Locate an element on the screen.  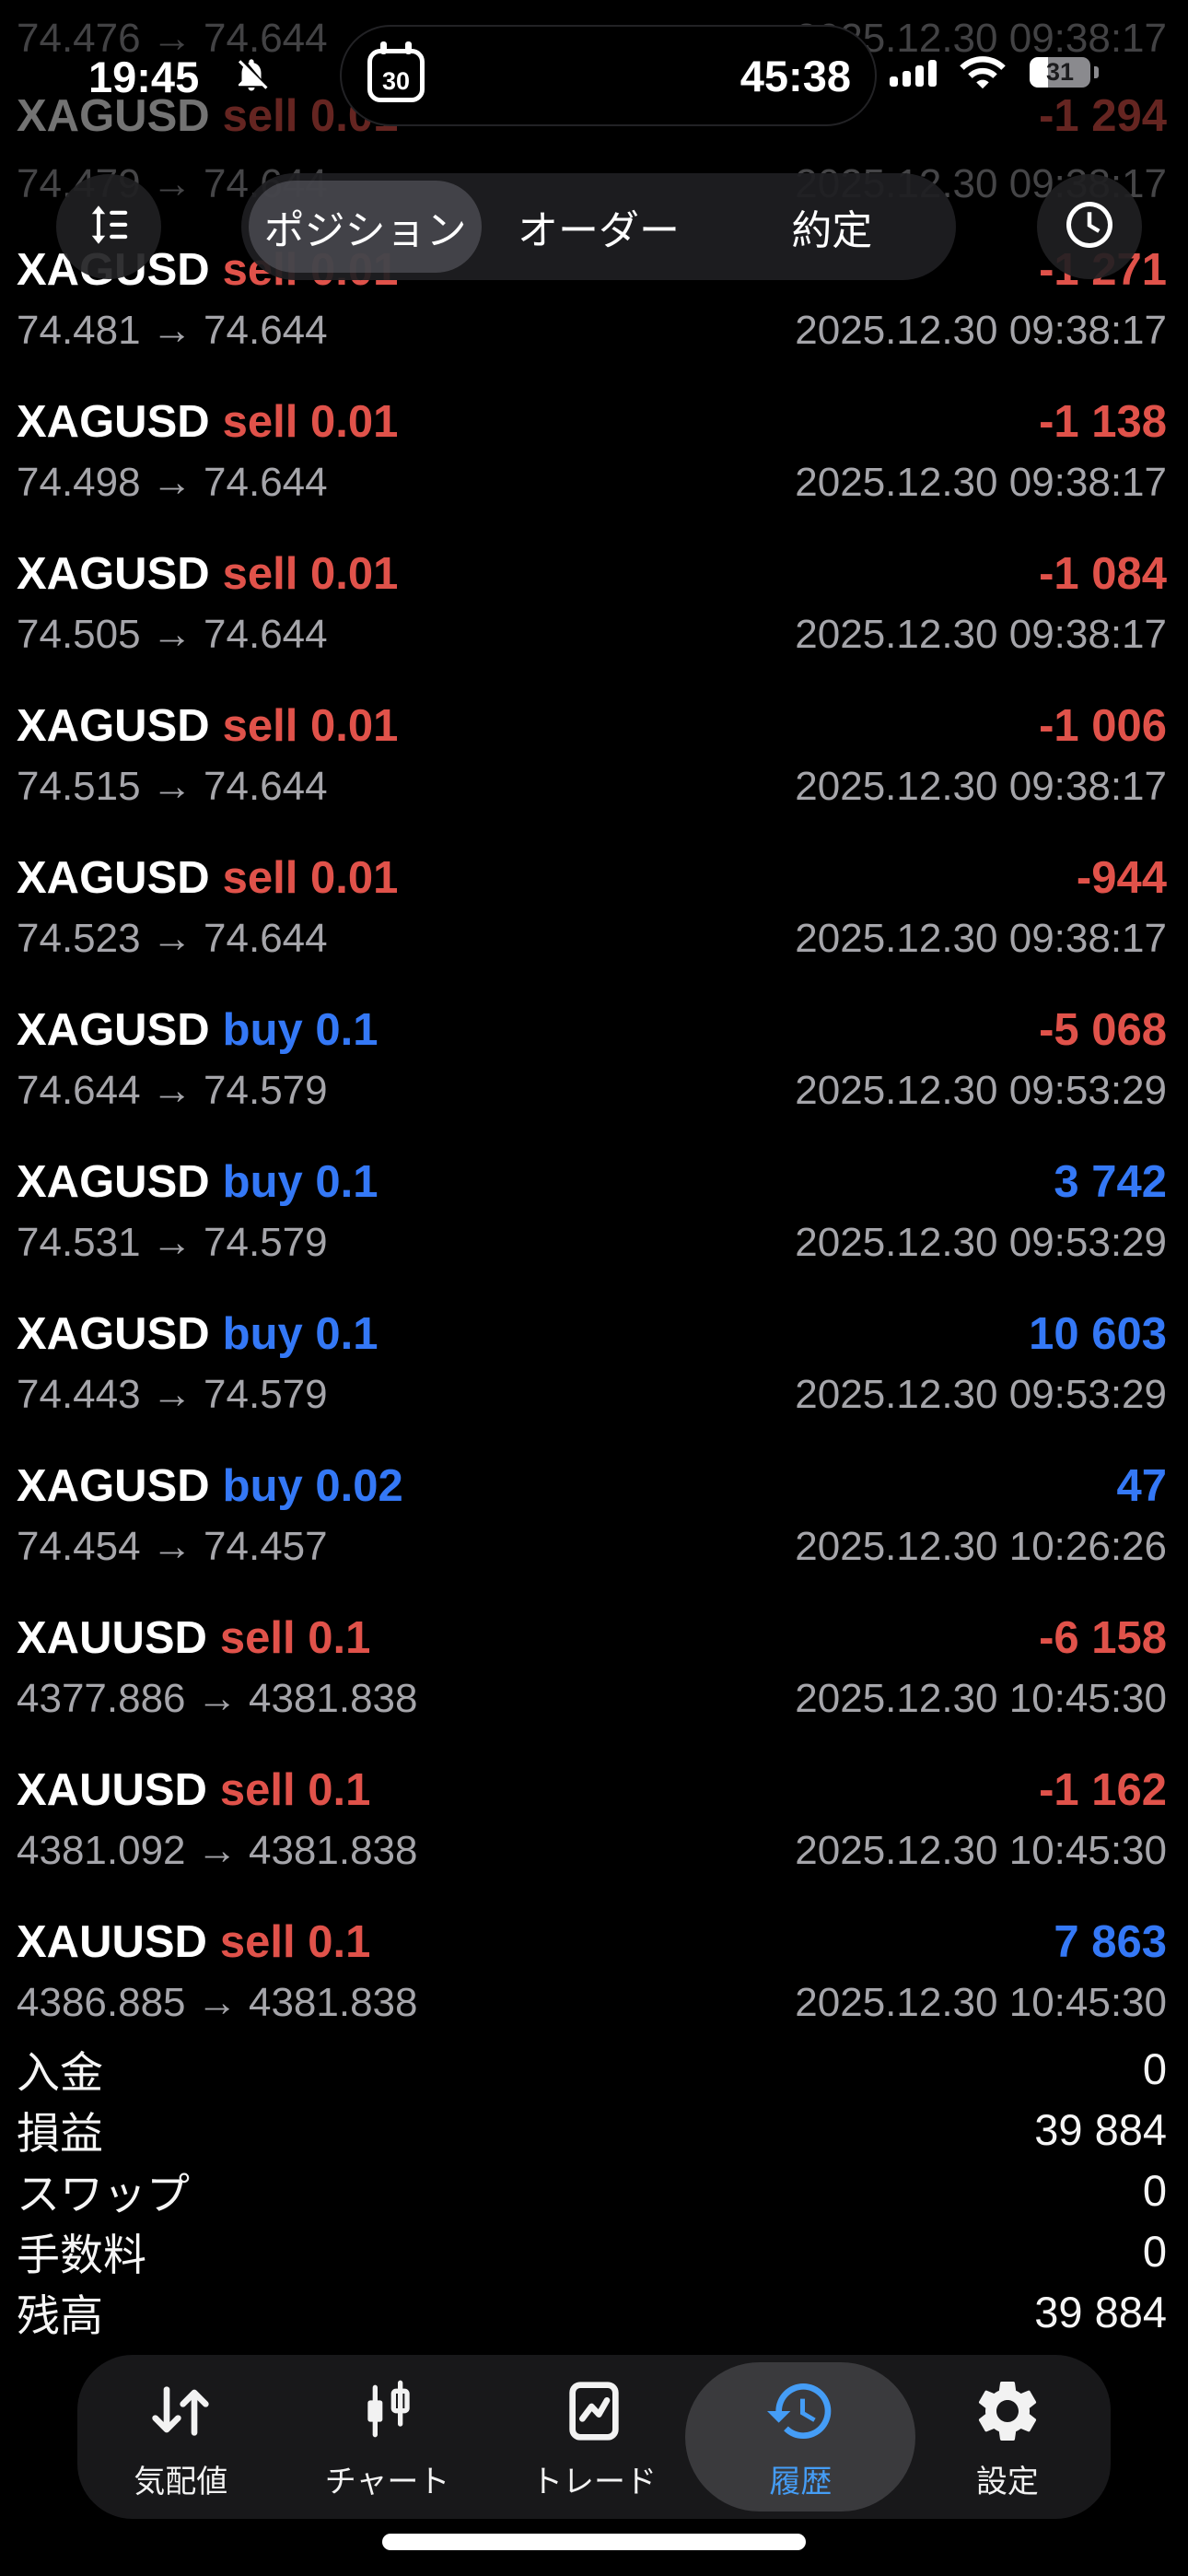
prices: 74.644 → 74.579 is located at coordinates (172, 1090).